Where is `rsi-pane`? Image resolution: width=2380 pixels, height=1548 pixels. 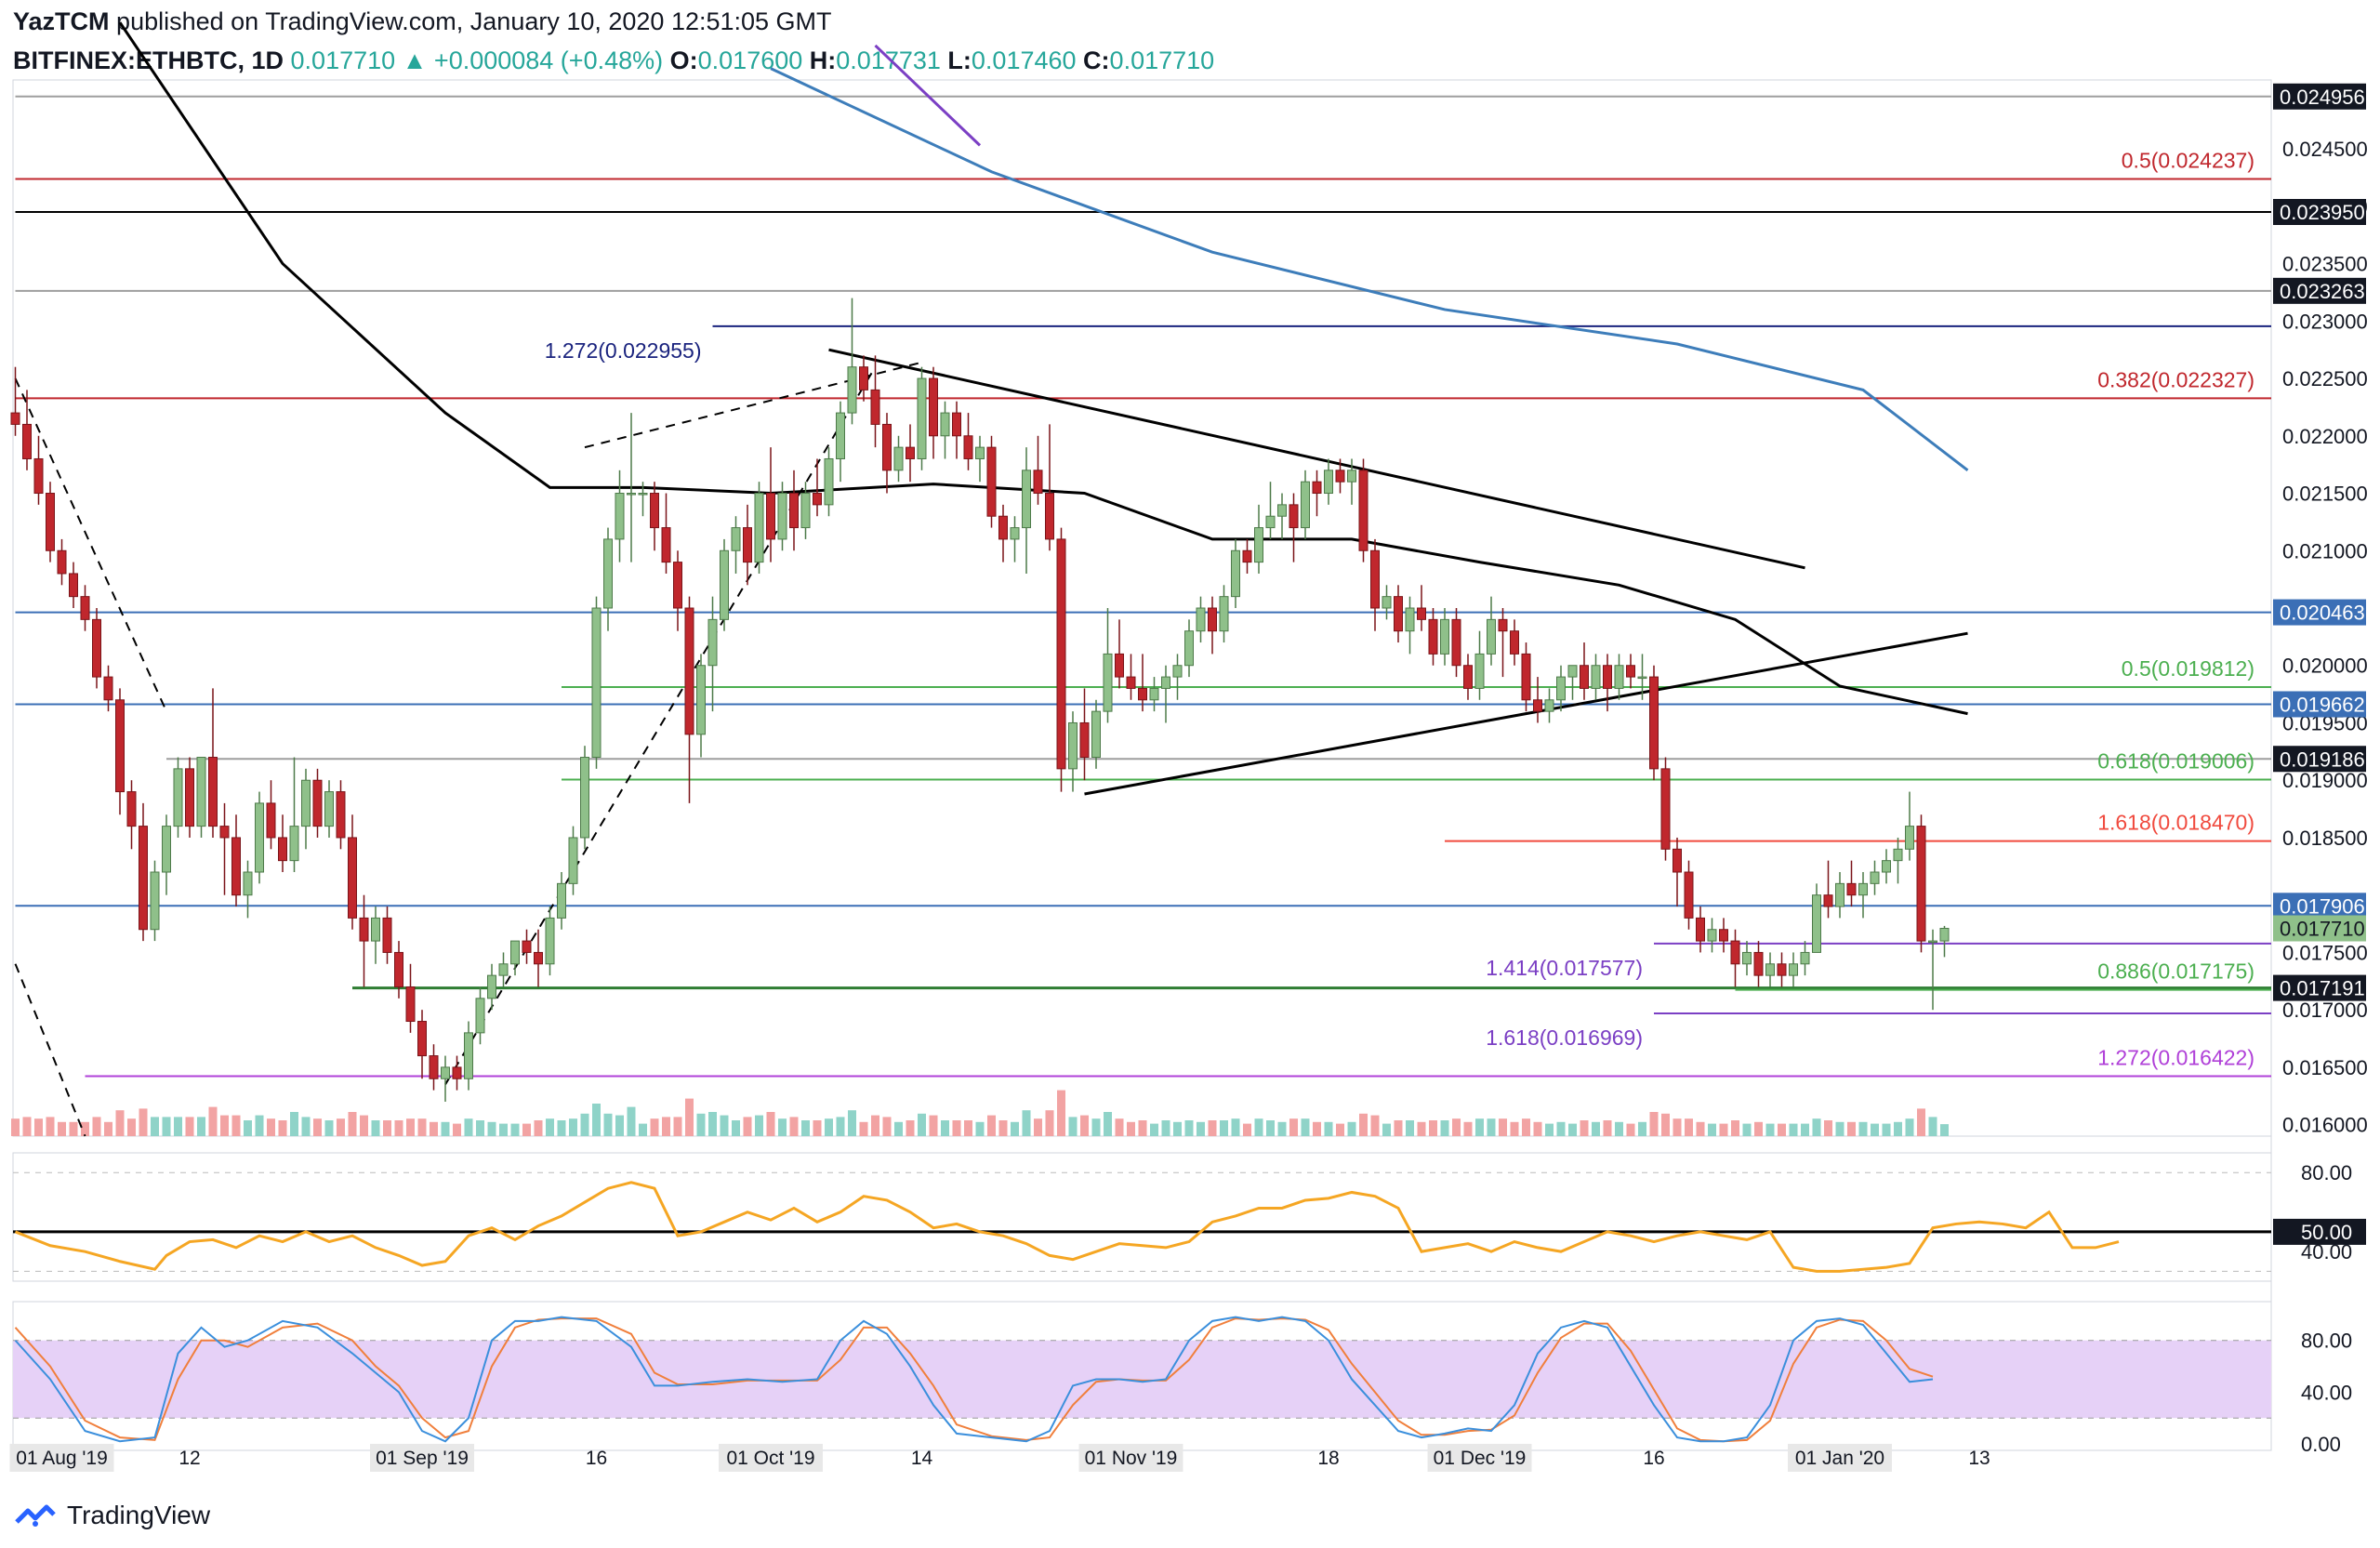
rsi-pane is located at coordinates (1142, 1217).